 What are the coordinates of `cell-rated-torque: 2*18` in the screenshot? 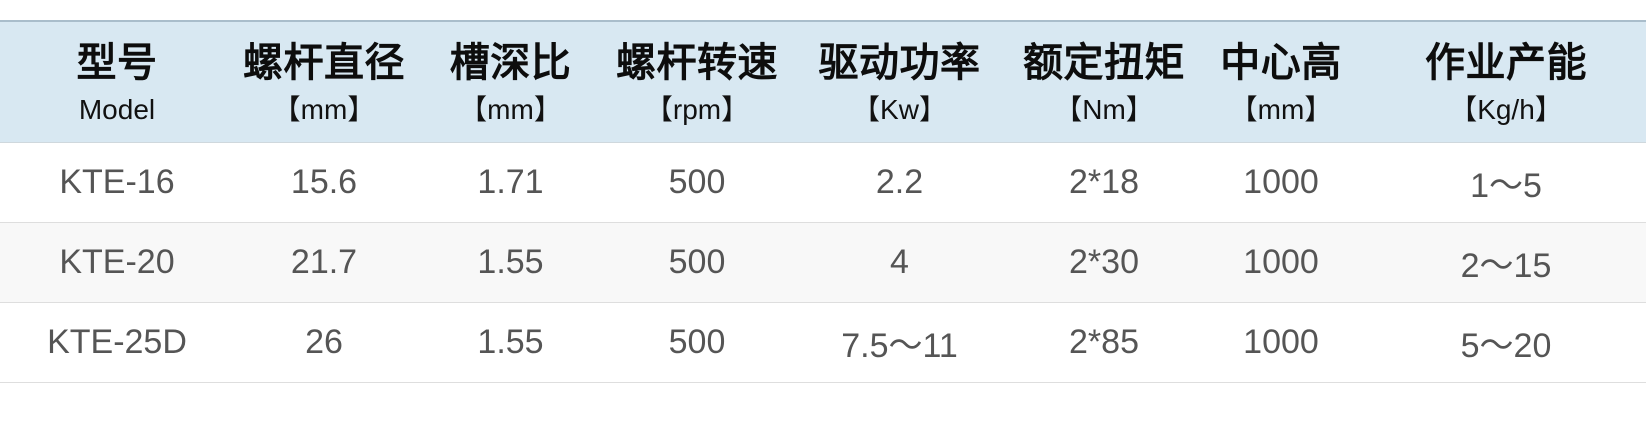 It's located at (1104, 183).